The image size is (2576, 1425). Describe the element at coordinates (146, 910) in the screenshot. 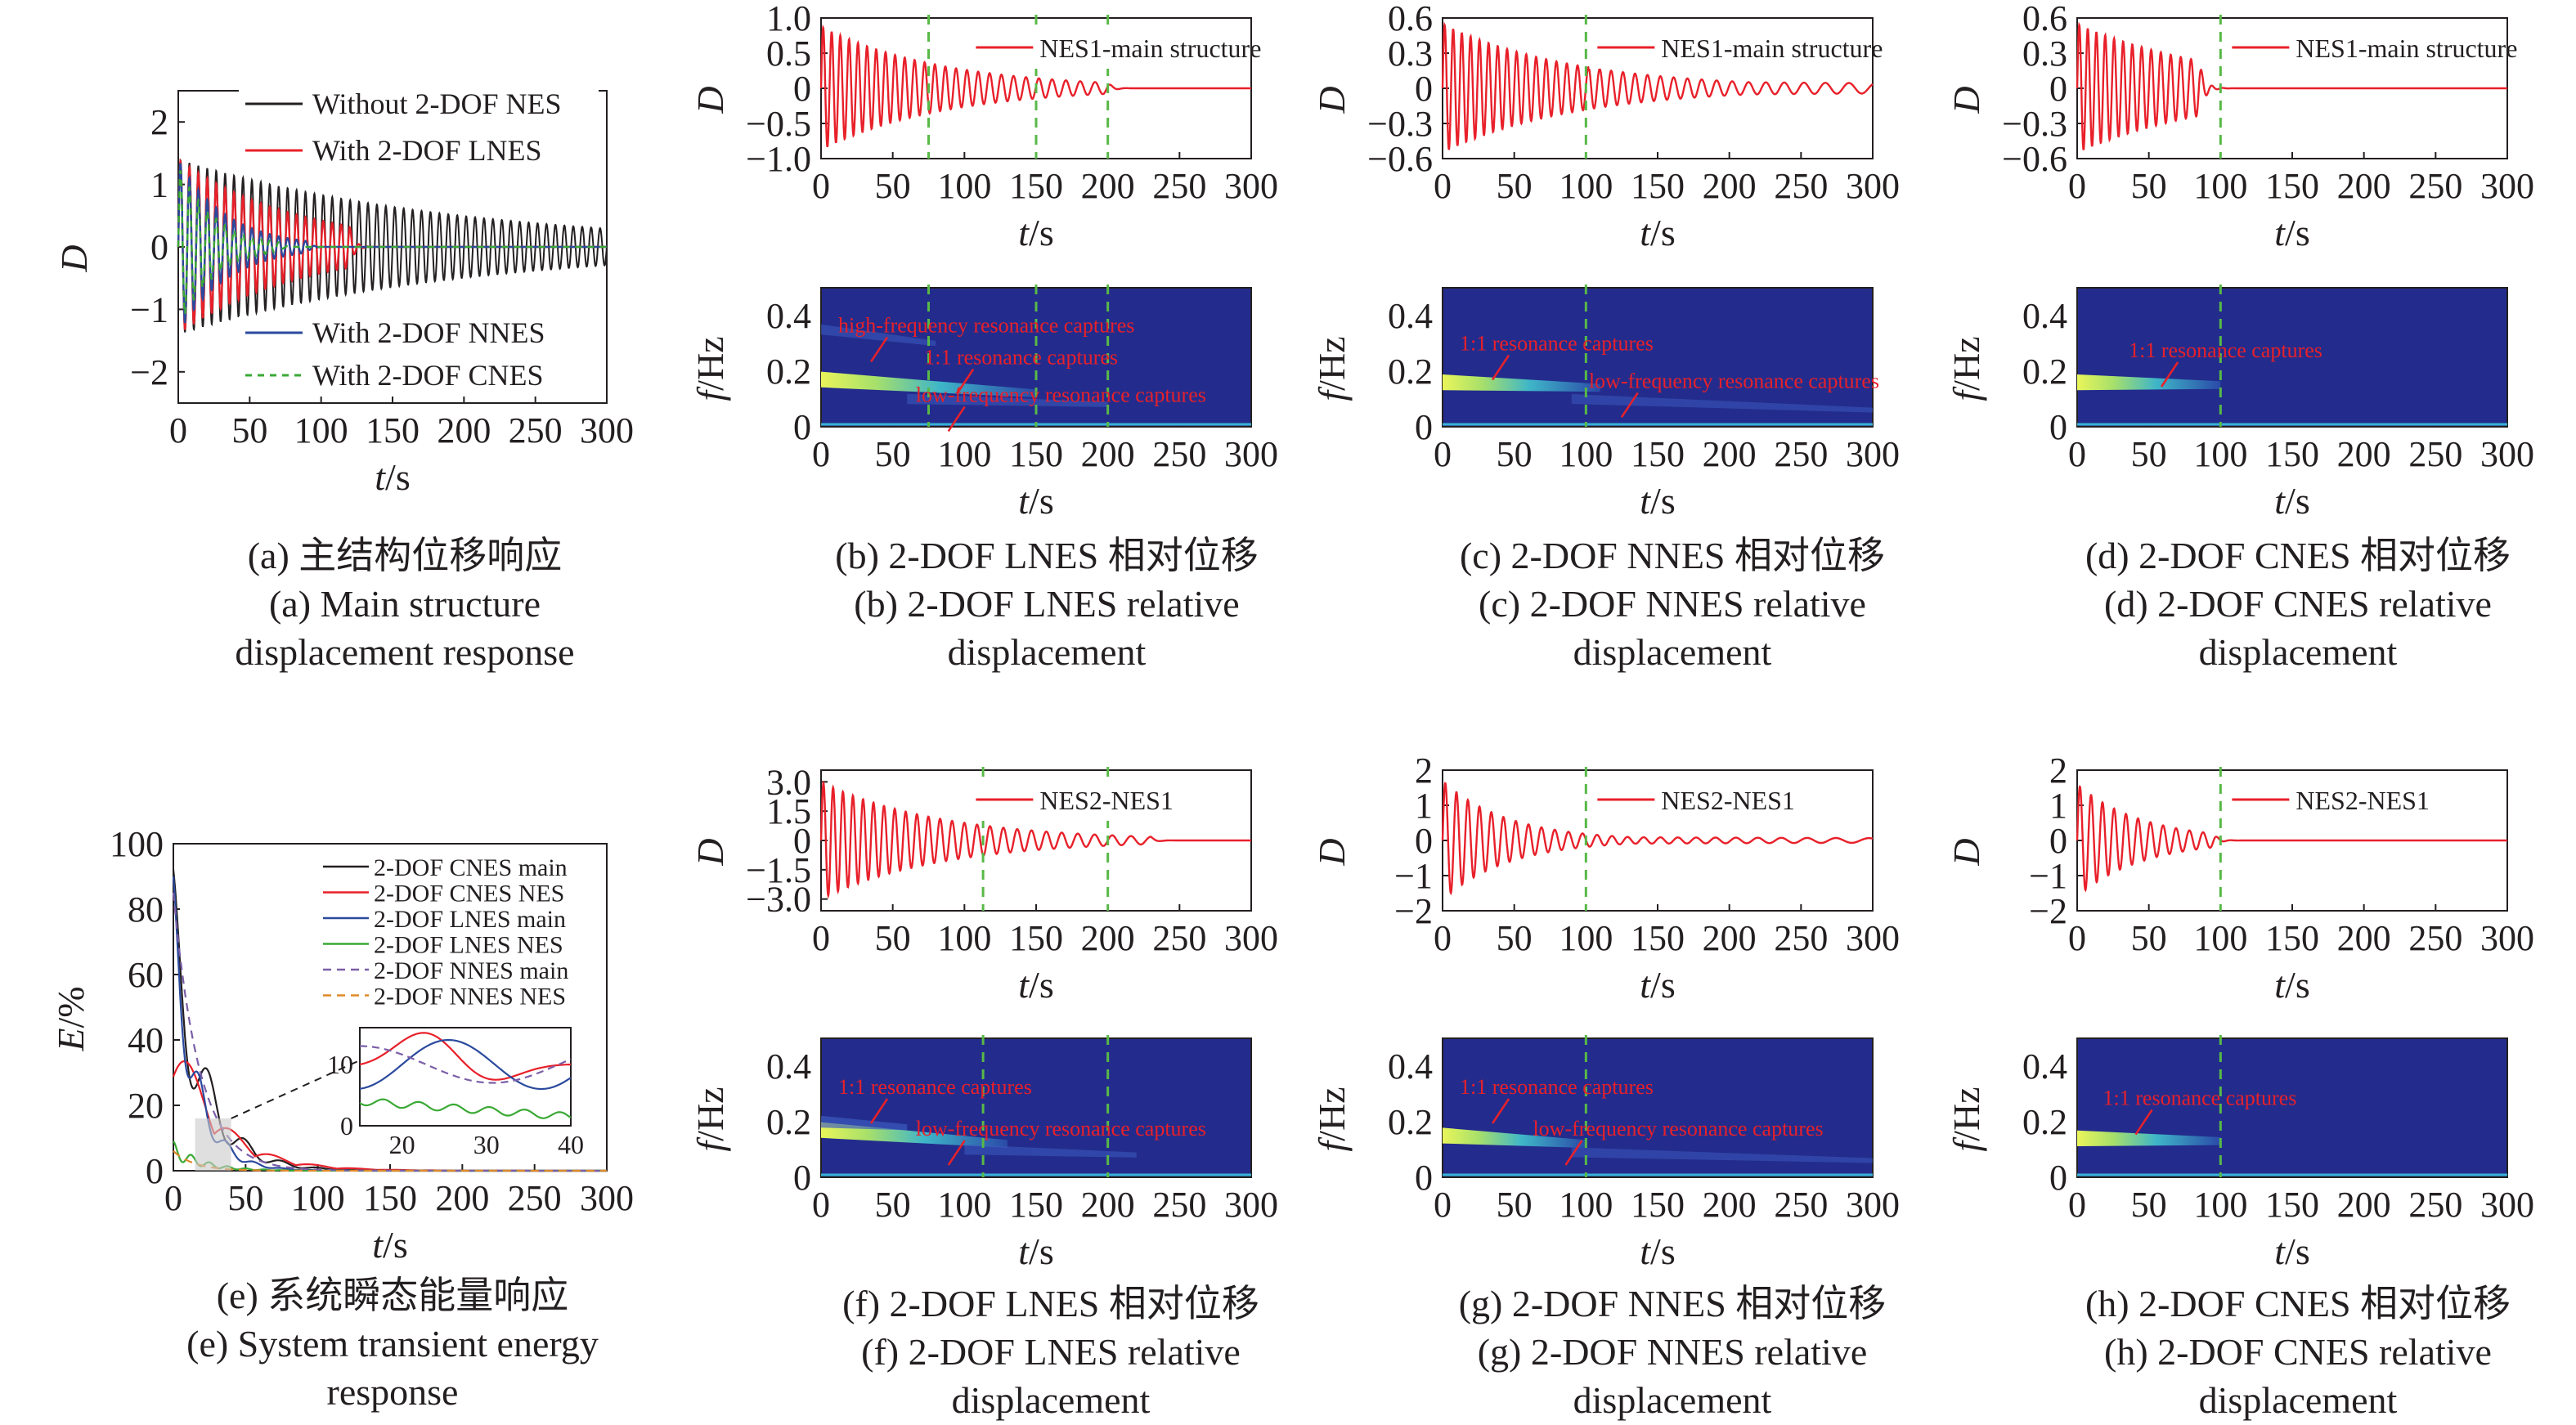

I see `y-tick-label: 80` at that location.